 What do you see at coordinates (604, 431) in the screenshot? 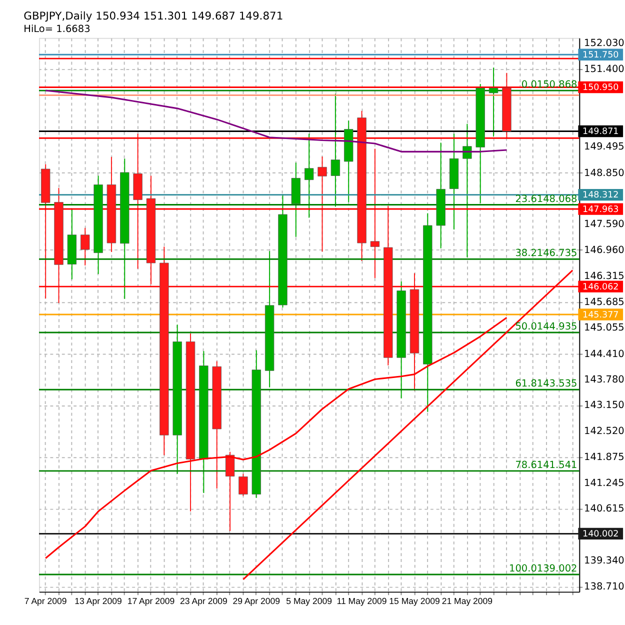
I see `y-tick-label: 142.520` at bounding box center [604, 431].